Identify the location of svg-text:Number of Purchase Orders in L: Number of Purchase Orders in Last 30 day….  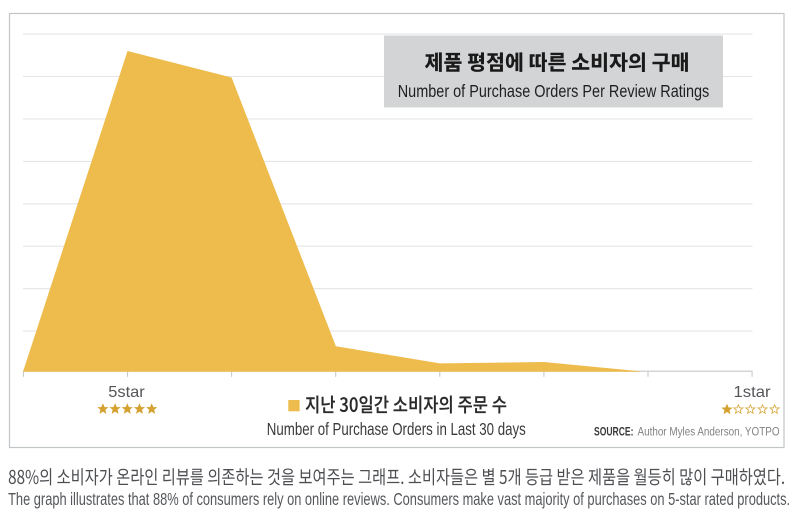
(396, 429).